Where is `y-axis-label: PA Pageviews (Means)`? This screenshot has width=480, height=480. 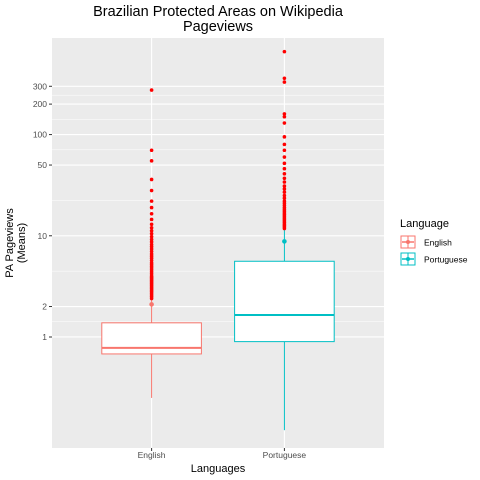
y-axis-label: PA Pageviews (Means) is located at coordinates (16, 243).